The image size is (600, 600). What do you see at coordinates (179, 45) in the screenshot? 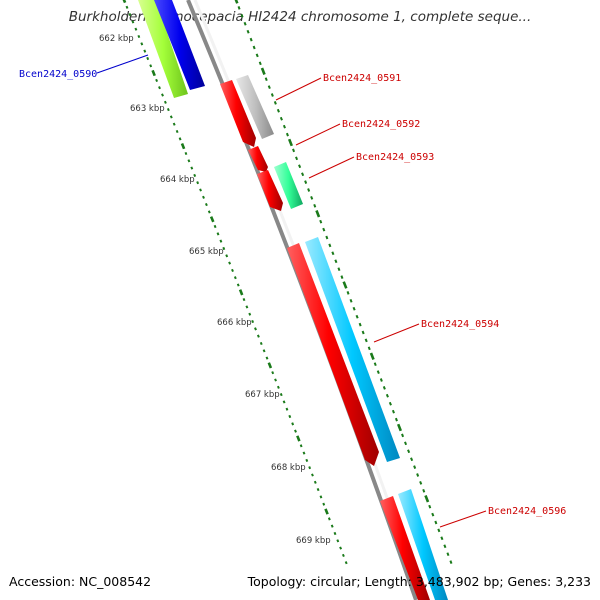
I see `gene-0590-blue` at bounding box center [179, 45].